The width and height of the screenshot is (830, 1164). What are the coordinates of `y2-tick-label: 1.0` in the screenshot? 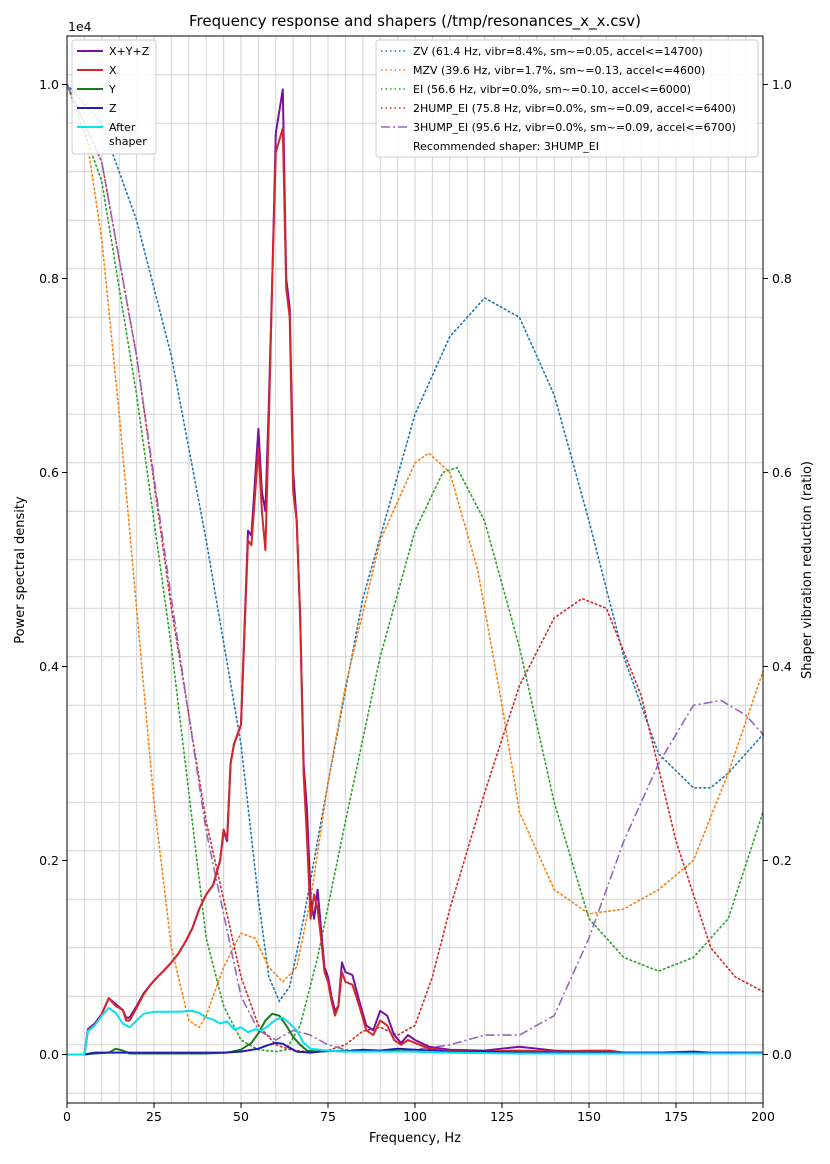 It's located at (782, 84).